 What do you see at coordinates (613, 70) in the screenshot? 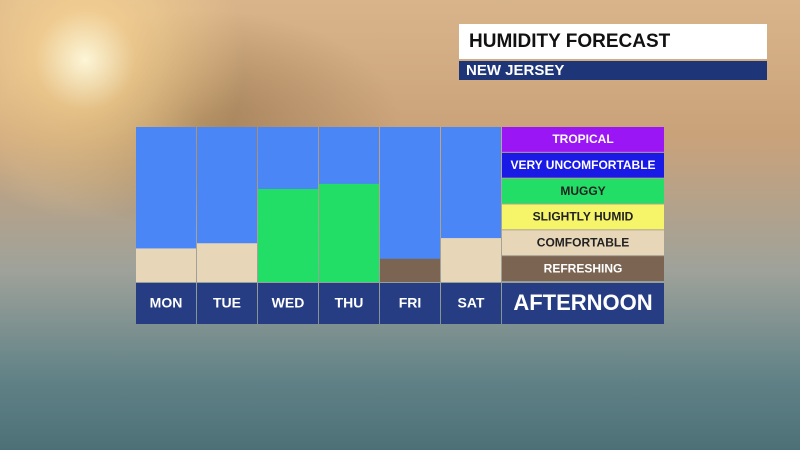
I see `subtitle-box` at bounding box center [613, 70].